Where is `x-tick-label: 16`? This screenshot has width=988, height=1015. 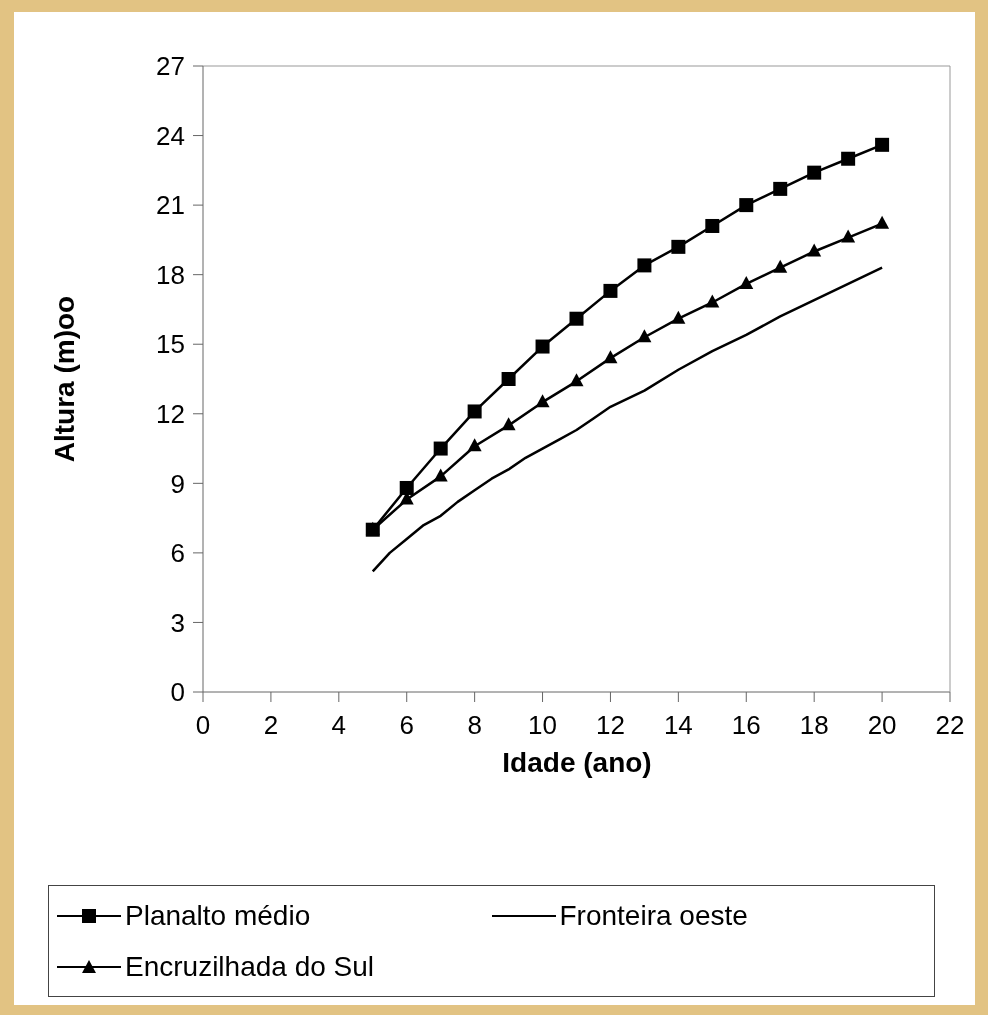
x-tick-label: 16 is located at coordinates (746, 725).